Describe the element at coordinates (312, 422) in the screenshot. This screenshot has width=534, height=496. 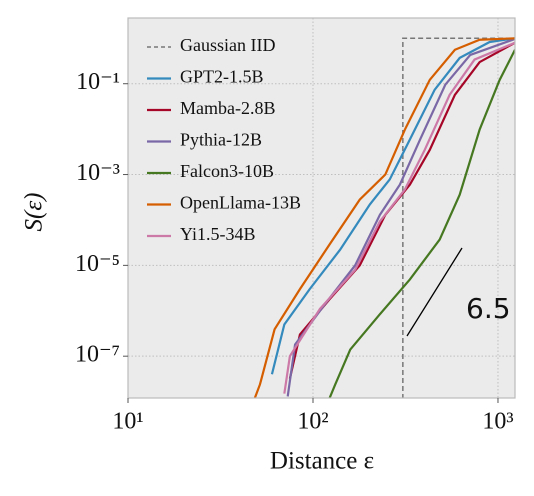
I see `x-tick-label: 10²` at that location.